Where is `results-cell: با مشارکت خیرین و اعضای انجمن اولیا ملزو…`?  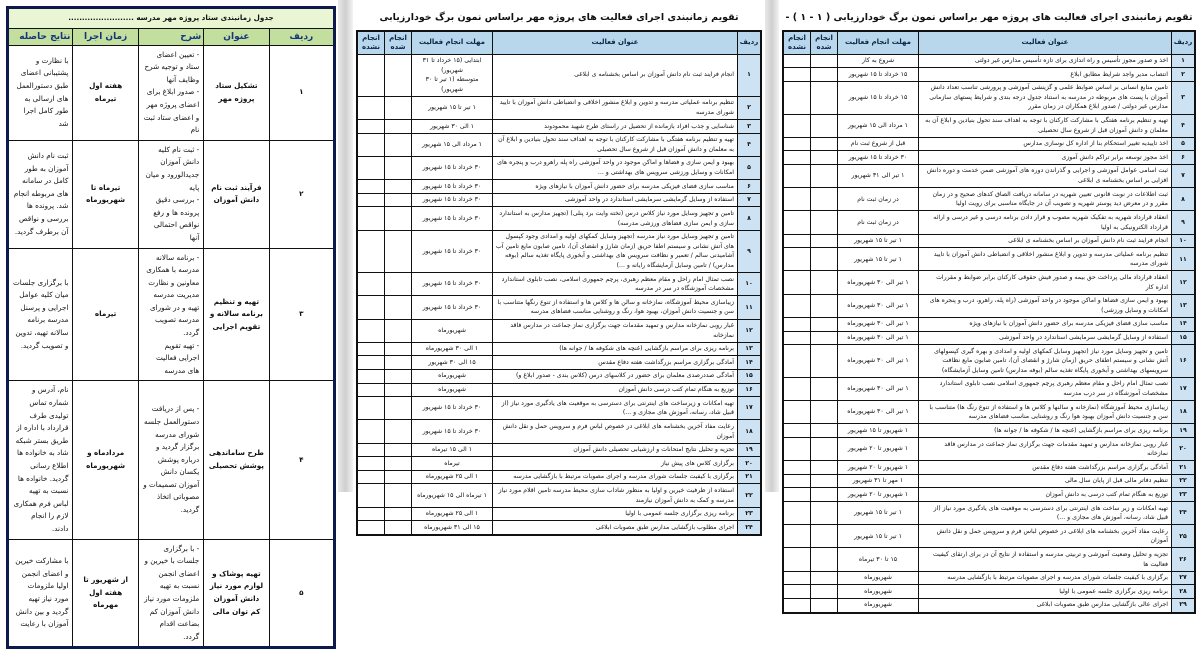
results-cell: با مشارکت خیرین و اعضای انجمن اولیا ملزو… is located at coordinates (40, 593).